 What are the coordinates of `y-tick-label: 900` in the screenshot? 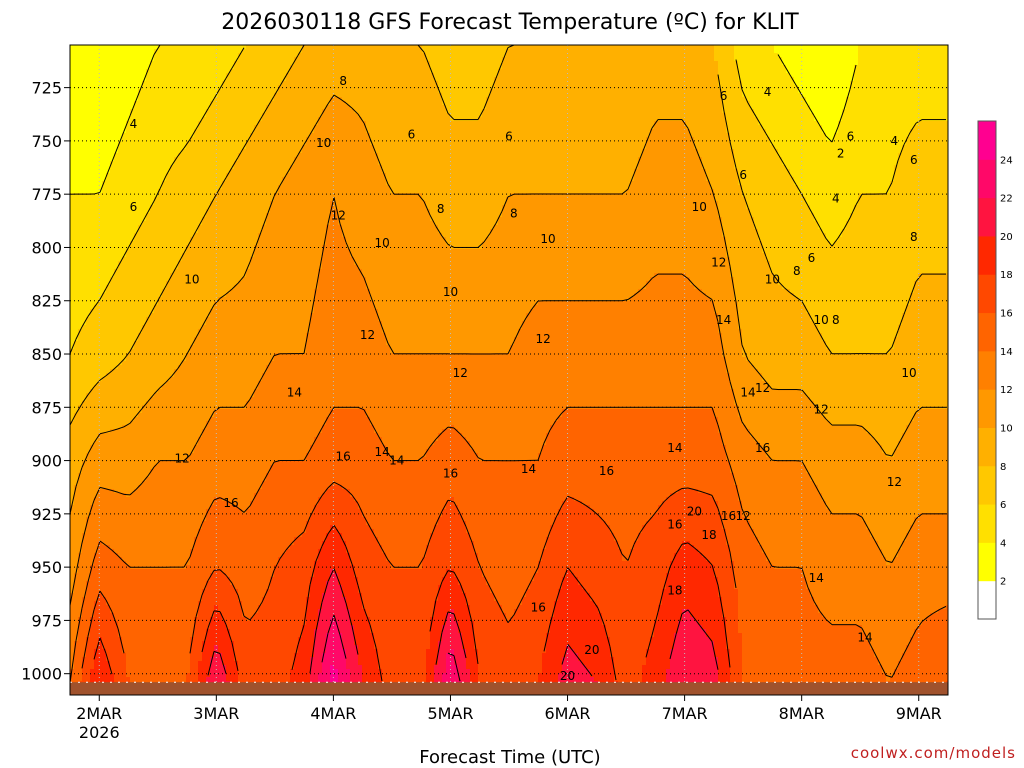 It's located at (46, 461).